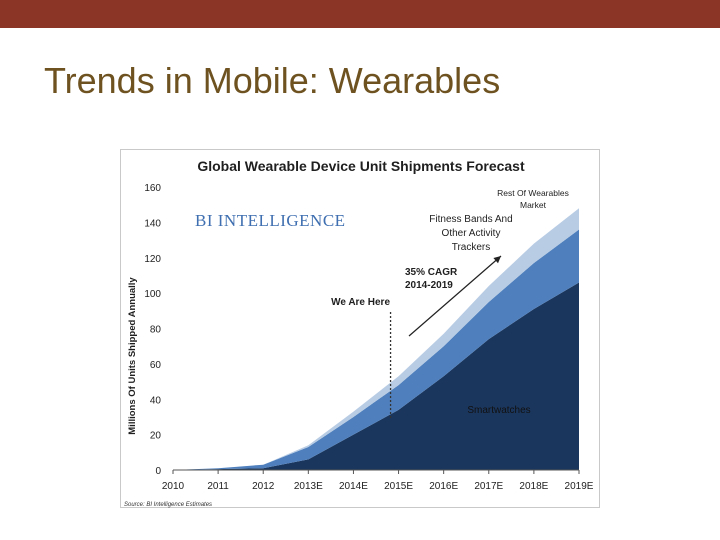 This screenshot has height=540, width=720. What do you see at coordinates (353, 486) in the screenshot?
I see `x-tick-label: 2014E` at bounding box center [353, 486].